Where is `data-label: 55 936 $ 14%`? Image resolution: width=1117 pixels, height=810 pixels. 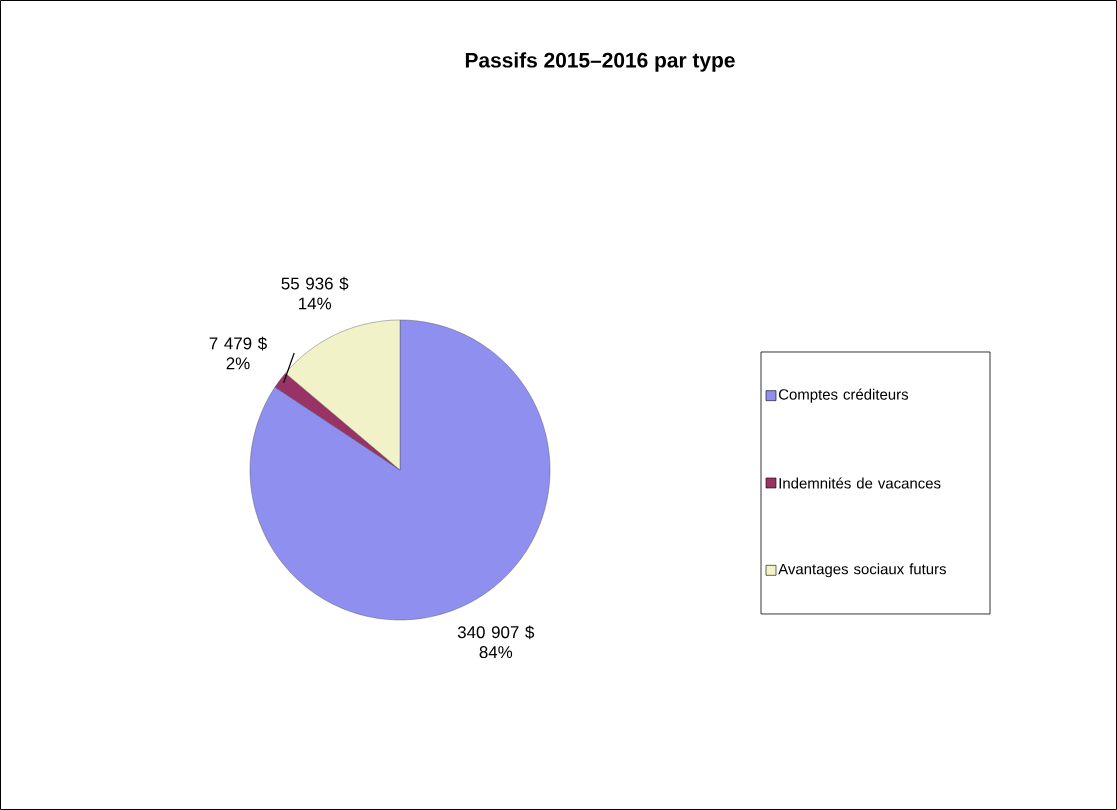 data-label: 55 936 $ 14% is located at coordinates (315, 293).